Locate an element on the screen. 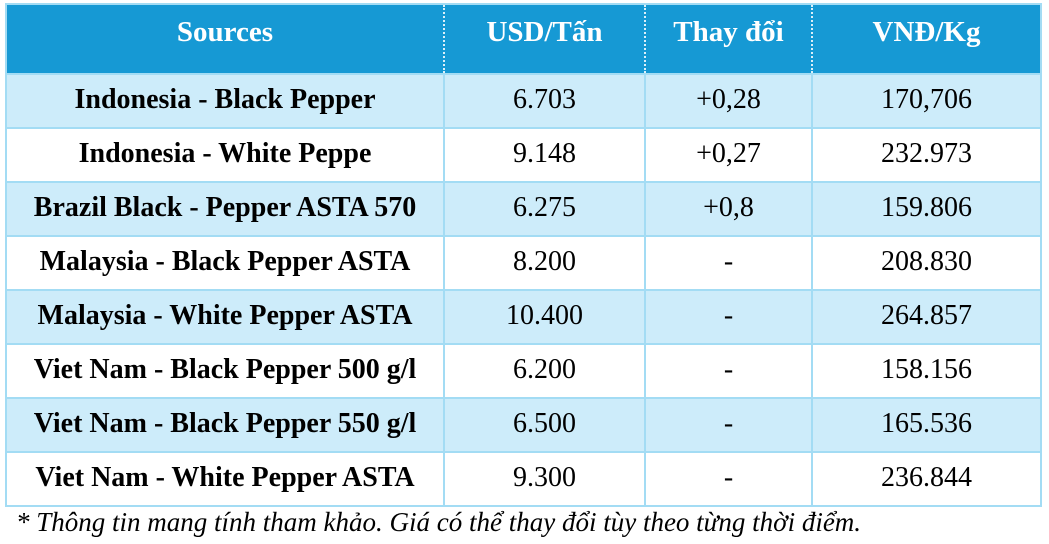 The height and width of the screenshot is (544, 1049). table-row: Indonesia - White Peppe 9.148 +0,27 232.973 is located at coordinates (523, 155).